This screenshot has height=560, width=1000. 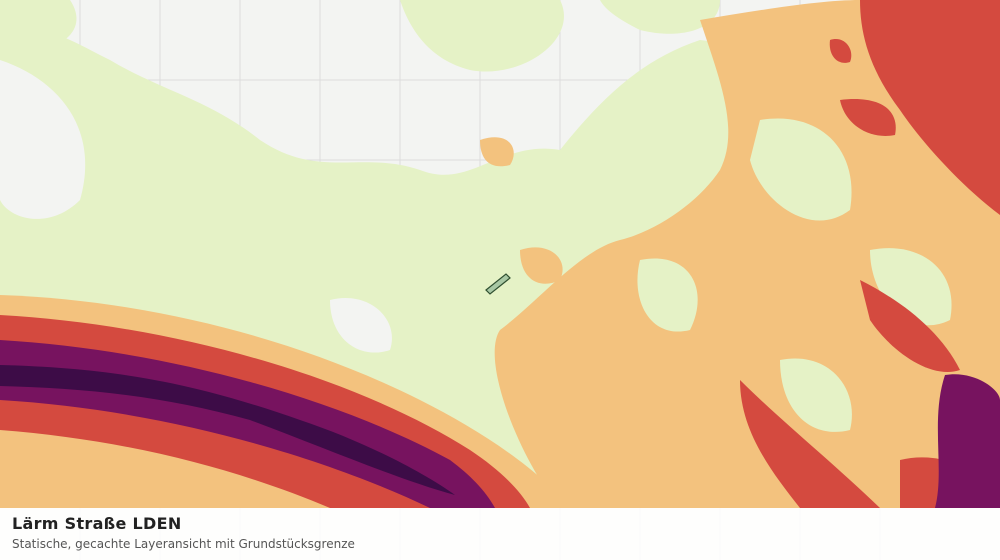 What do you see at coordinates (227, 430) in the screenshot?
I see `noise-zone-extreme` at bounding box center [227, 430].